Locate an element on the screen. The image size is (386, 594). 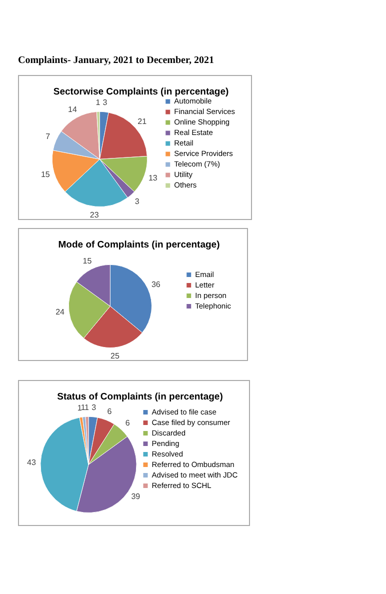
data-label: 14 is located at coordinates (73, 109).